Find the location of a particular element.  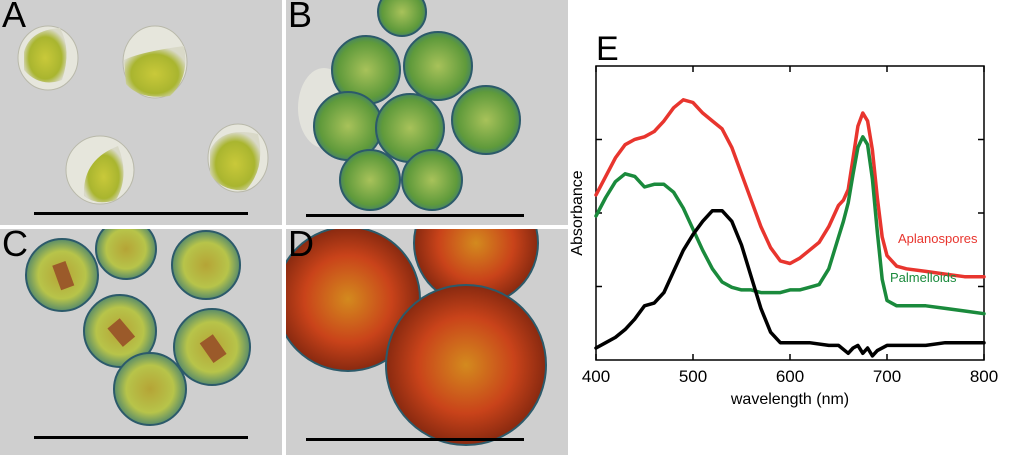

micrograph-panel-b: B is located at coordinates (427, 112).